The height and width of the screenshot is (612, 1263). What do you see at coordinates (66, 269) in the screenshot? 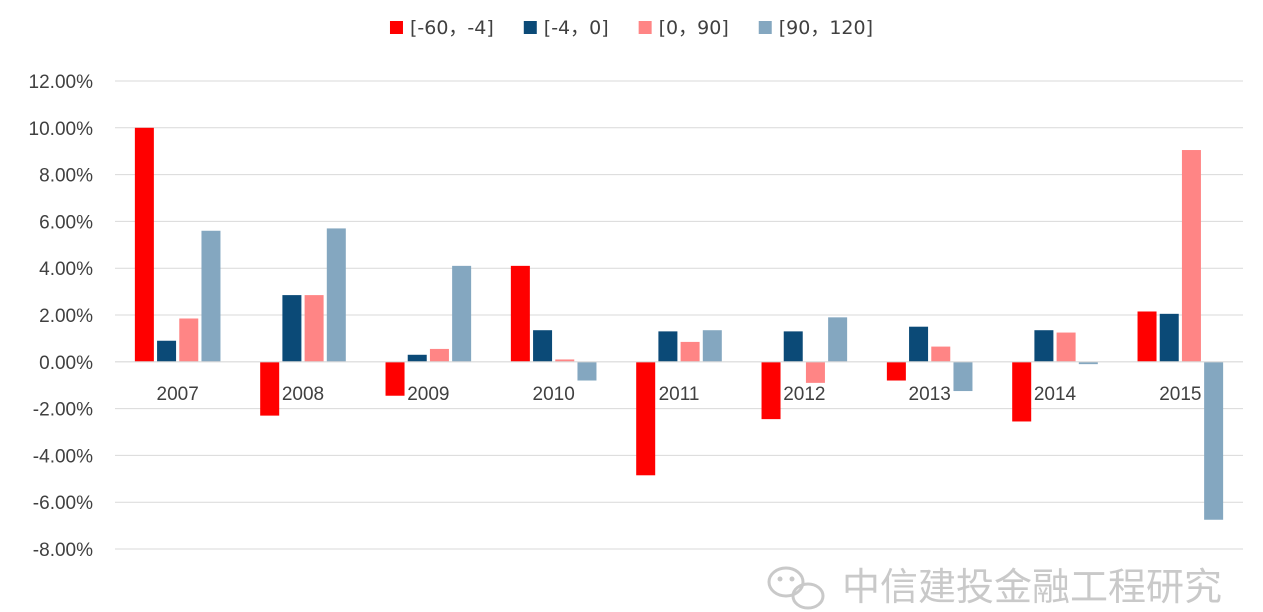
I see `y-tick-label: 4.00%` at bounding box center [66, 269].